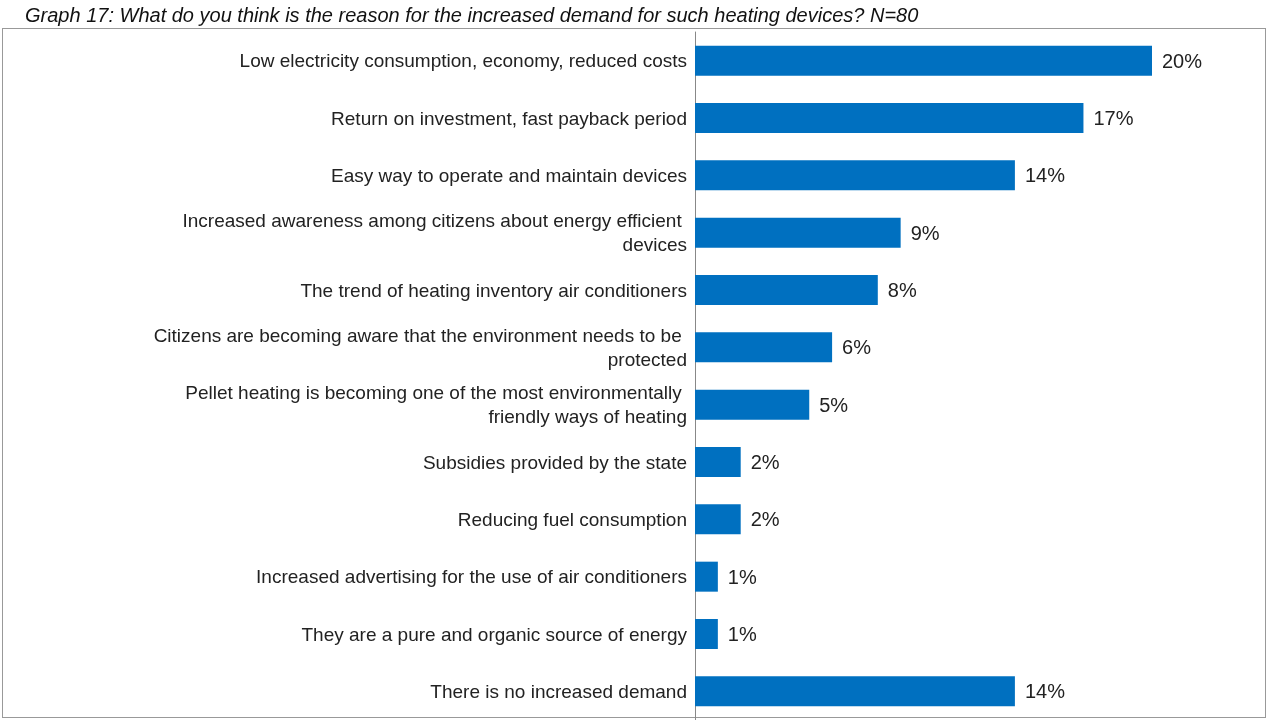 This screenshot has width=1269, height=720. I want to click on y-tick-label: The trend of heating inventory air conditioners, so click(493, 290).